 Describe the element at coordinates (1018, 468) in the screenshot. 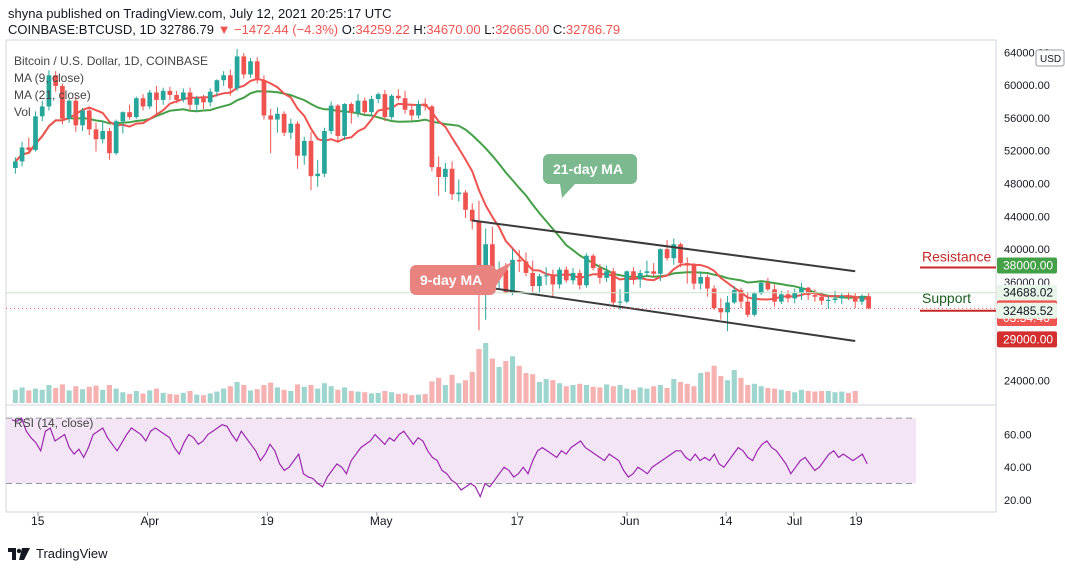

I see `rsi-tick-label: 40.00` at that location.